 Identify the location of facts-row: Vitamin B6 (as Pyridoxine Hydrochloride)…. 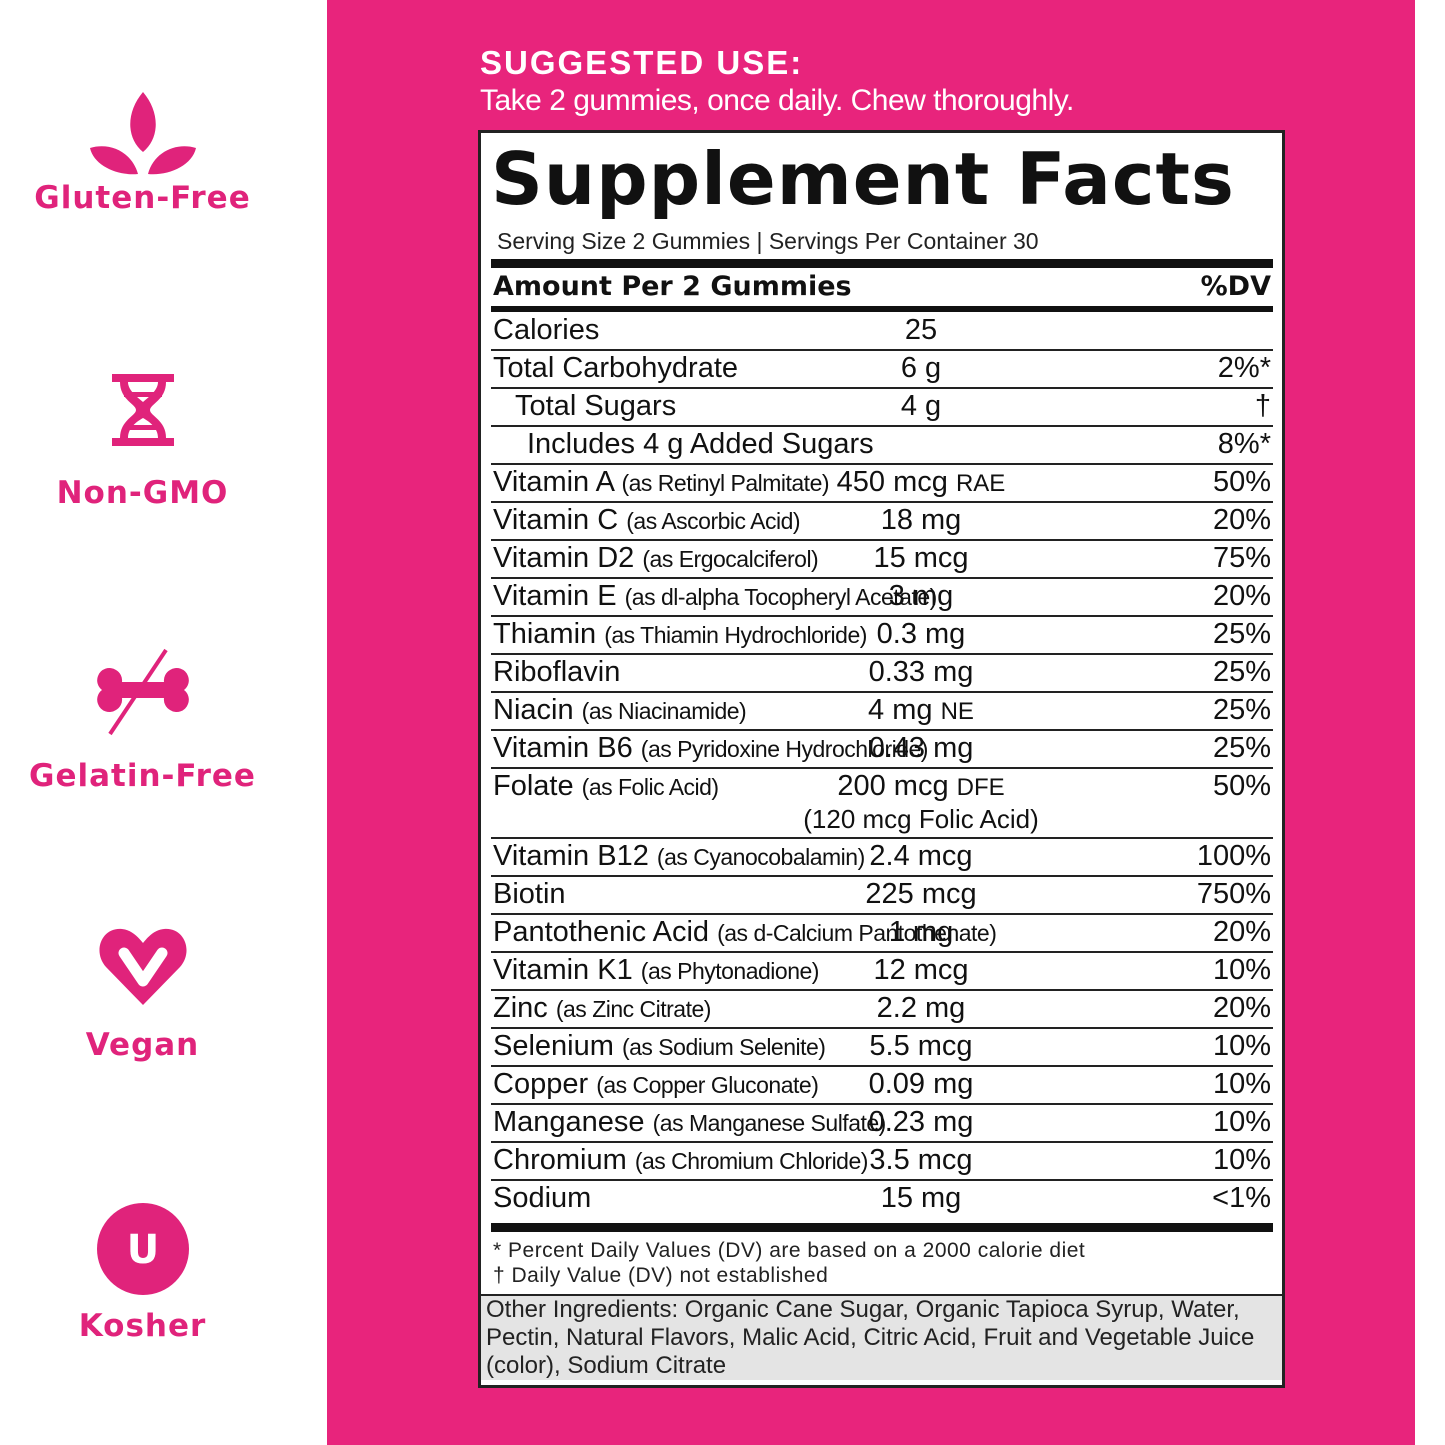
(882, 750).